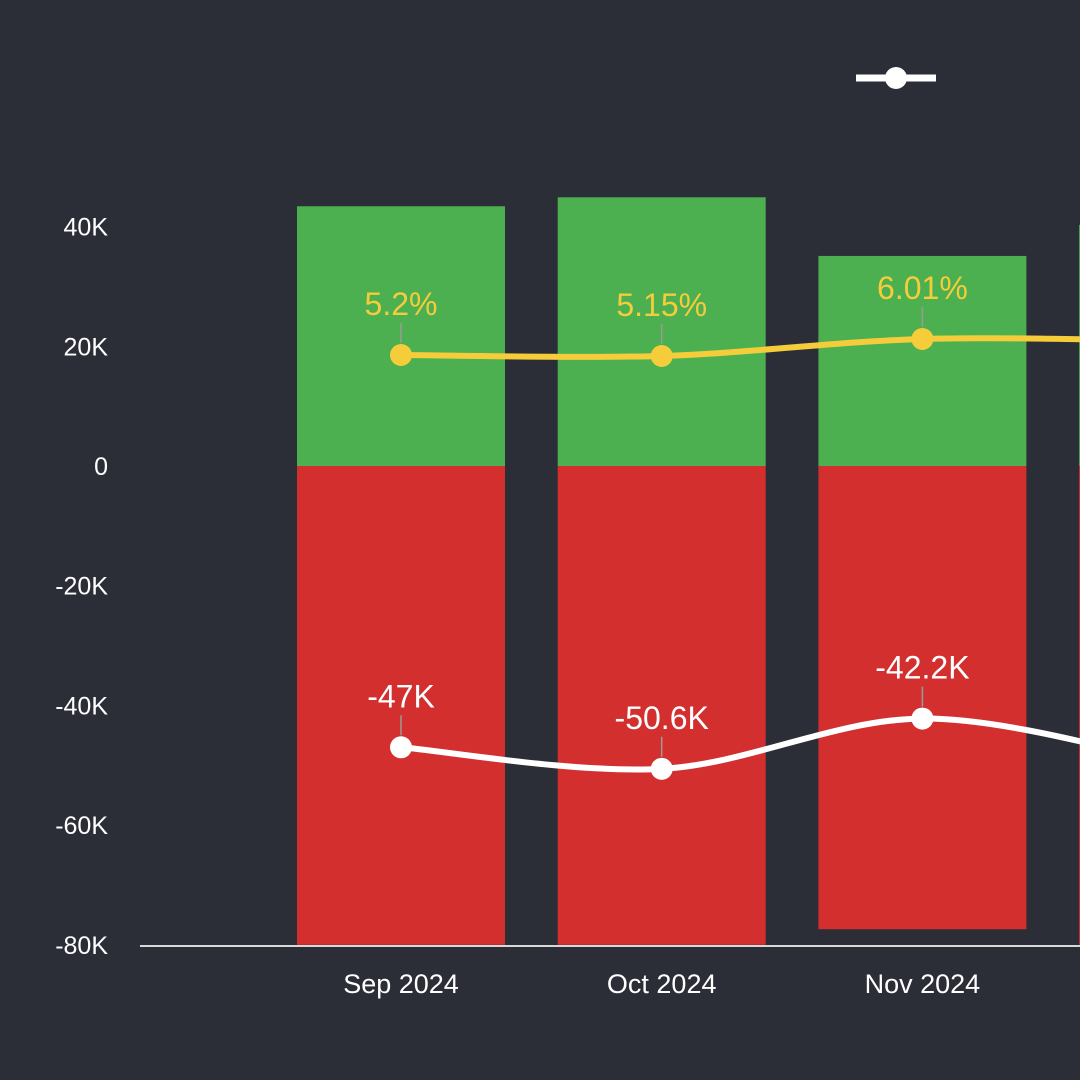  Describe the element at coordinates (922, 288) in the screenshot. I see `data-label-rate: 6.01%` at that location.